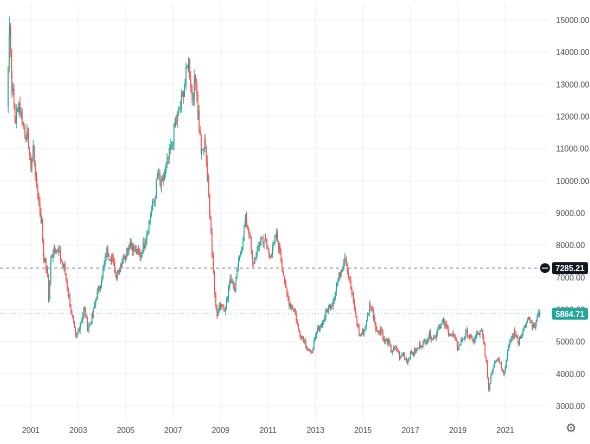  What do you see at coordinates (571, 428) in the screenshot?
I see `gear-icon: ⚙` at bounding box center [571, 428].